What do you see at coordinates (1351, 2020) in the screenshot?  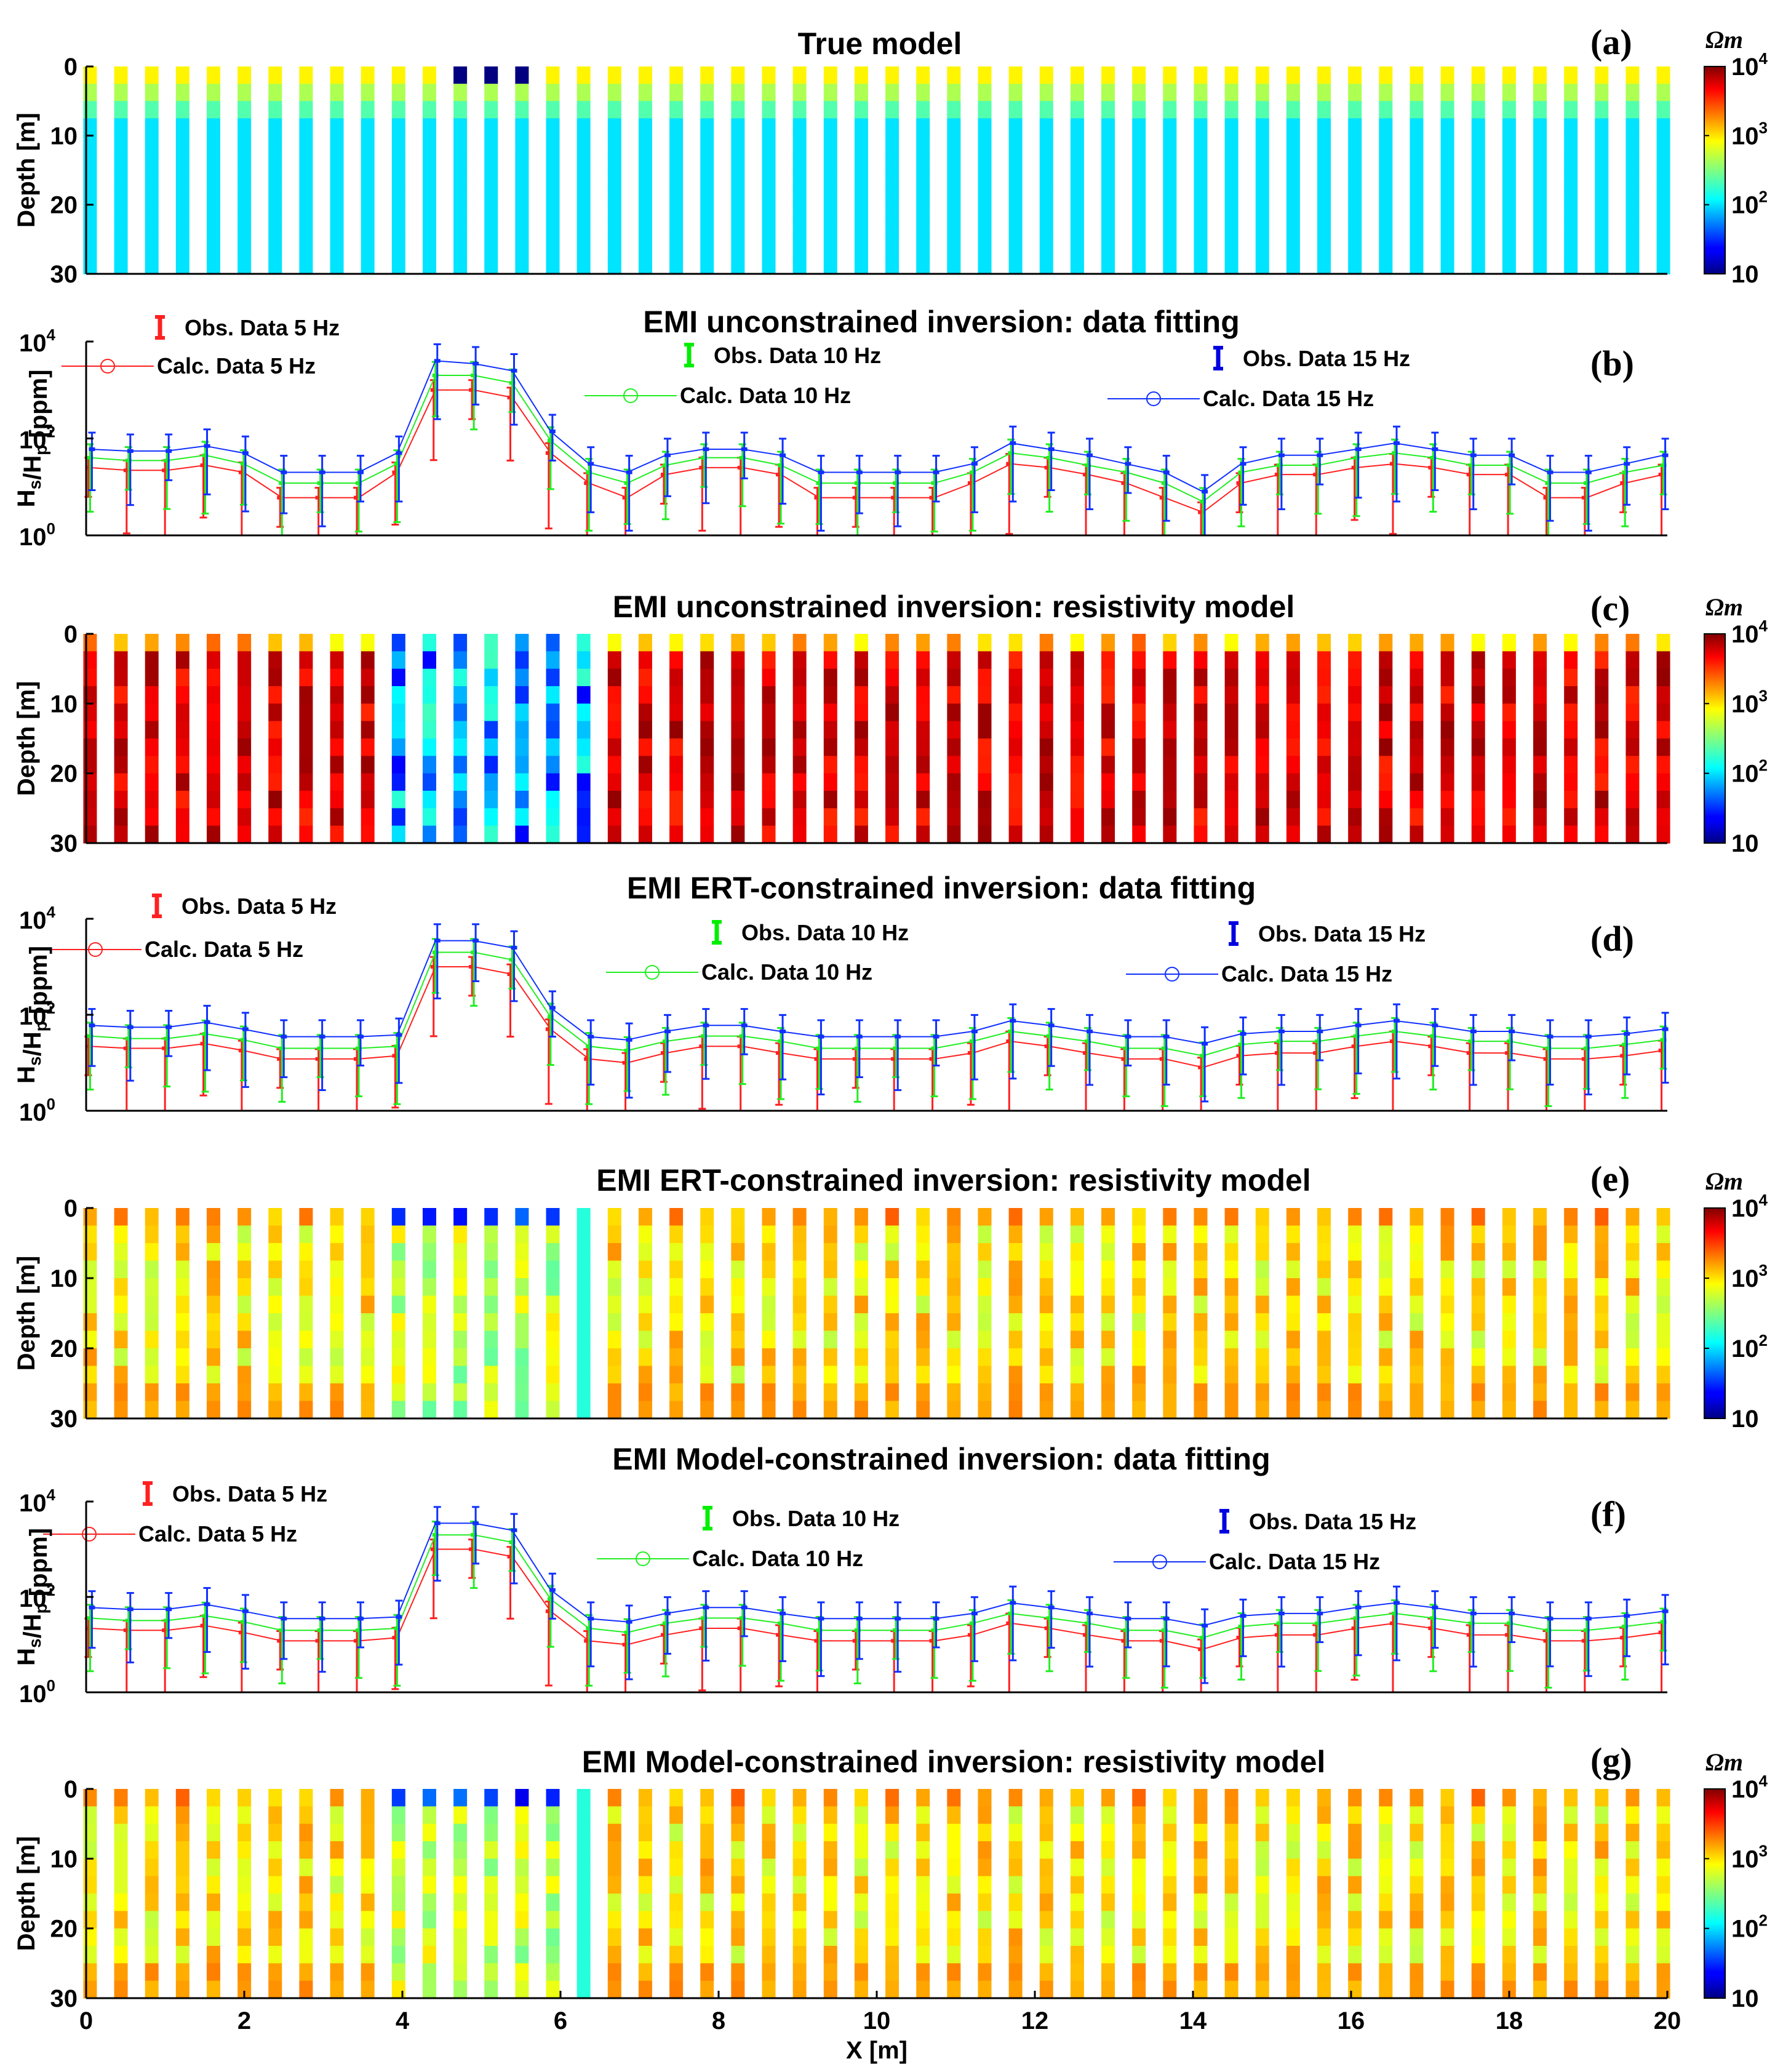 I see `x-tick-label: 16` at bounding box center [1351, 2020].